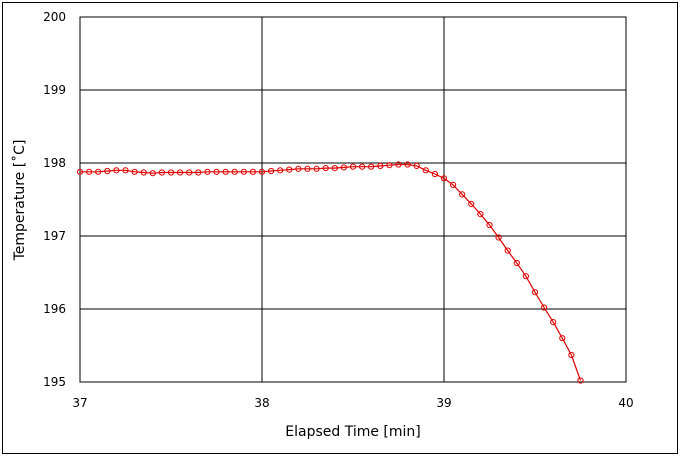 The image size is (682, 458). Describe the element at coordinates (54, 382) in the screenshot. I see `y-tick-label: 195` at that location.